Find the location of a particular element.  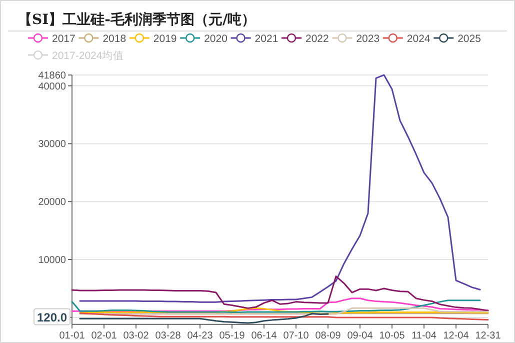

legend-label: 2018 is located at coordinates (114, 39).